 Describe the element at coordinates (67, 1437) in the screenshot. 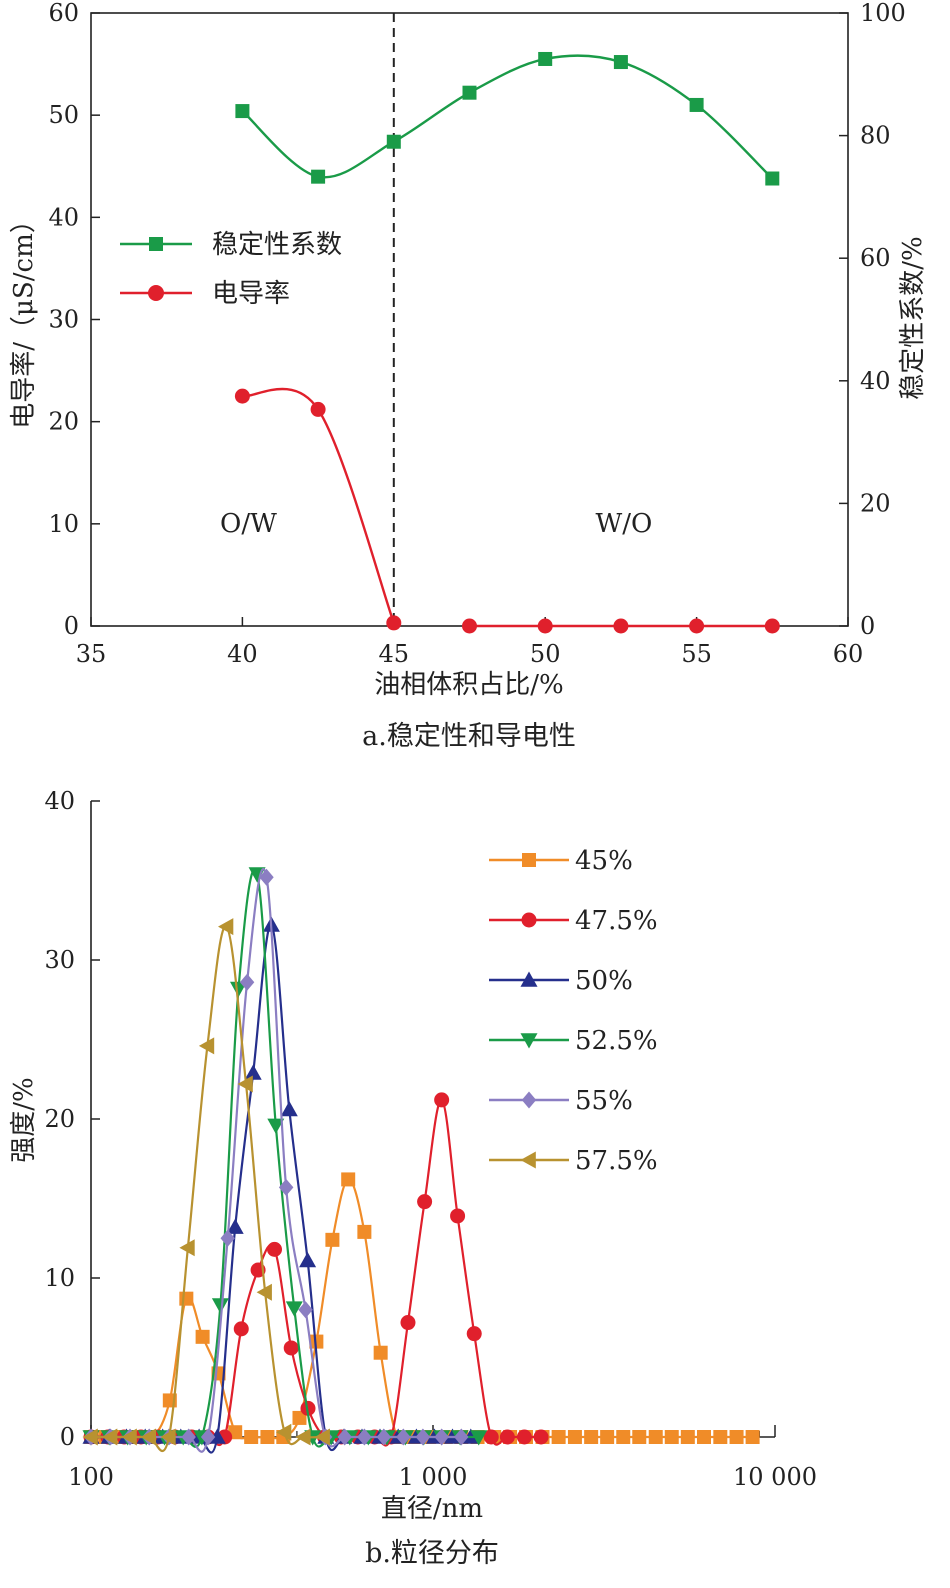

I see `chart-b-y-tick-label: 0` at that location.